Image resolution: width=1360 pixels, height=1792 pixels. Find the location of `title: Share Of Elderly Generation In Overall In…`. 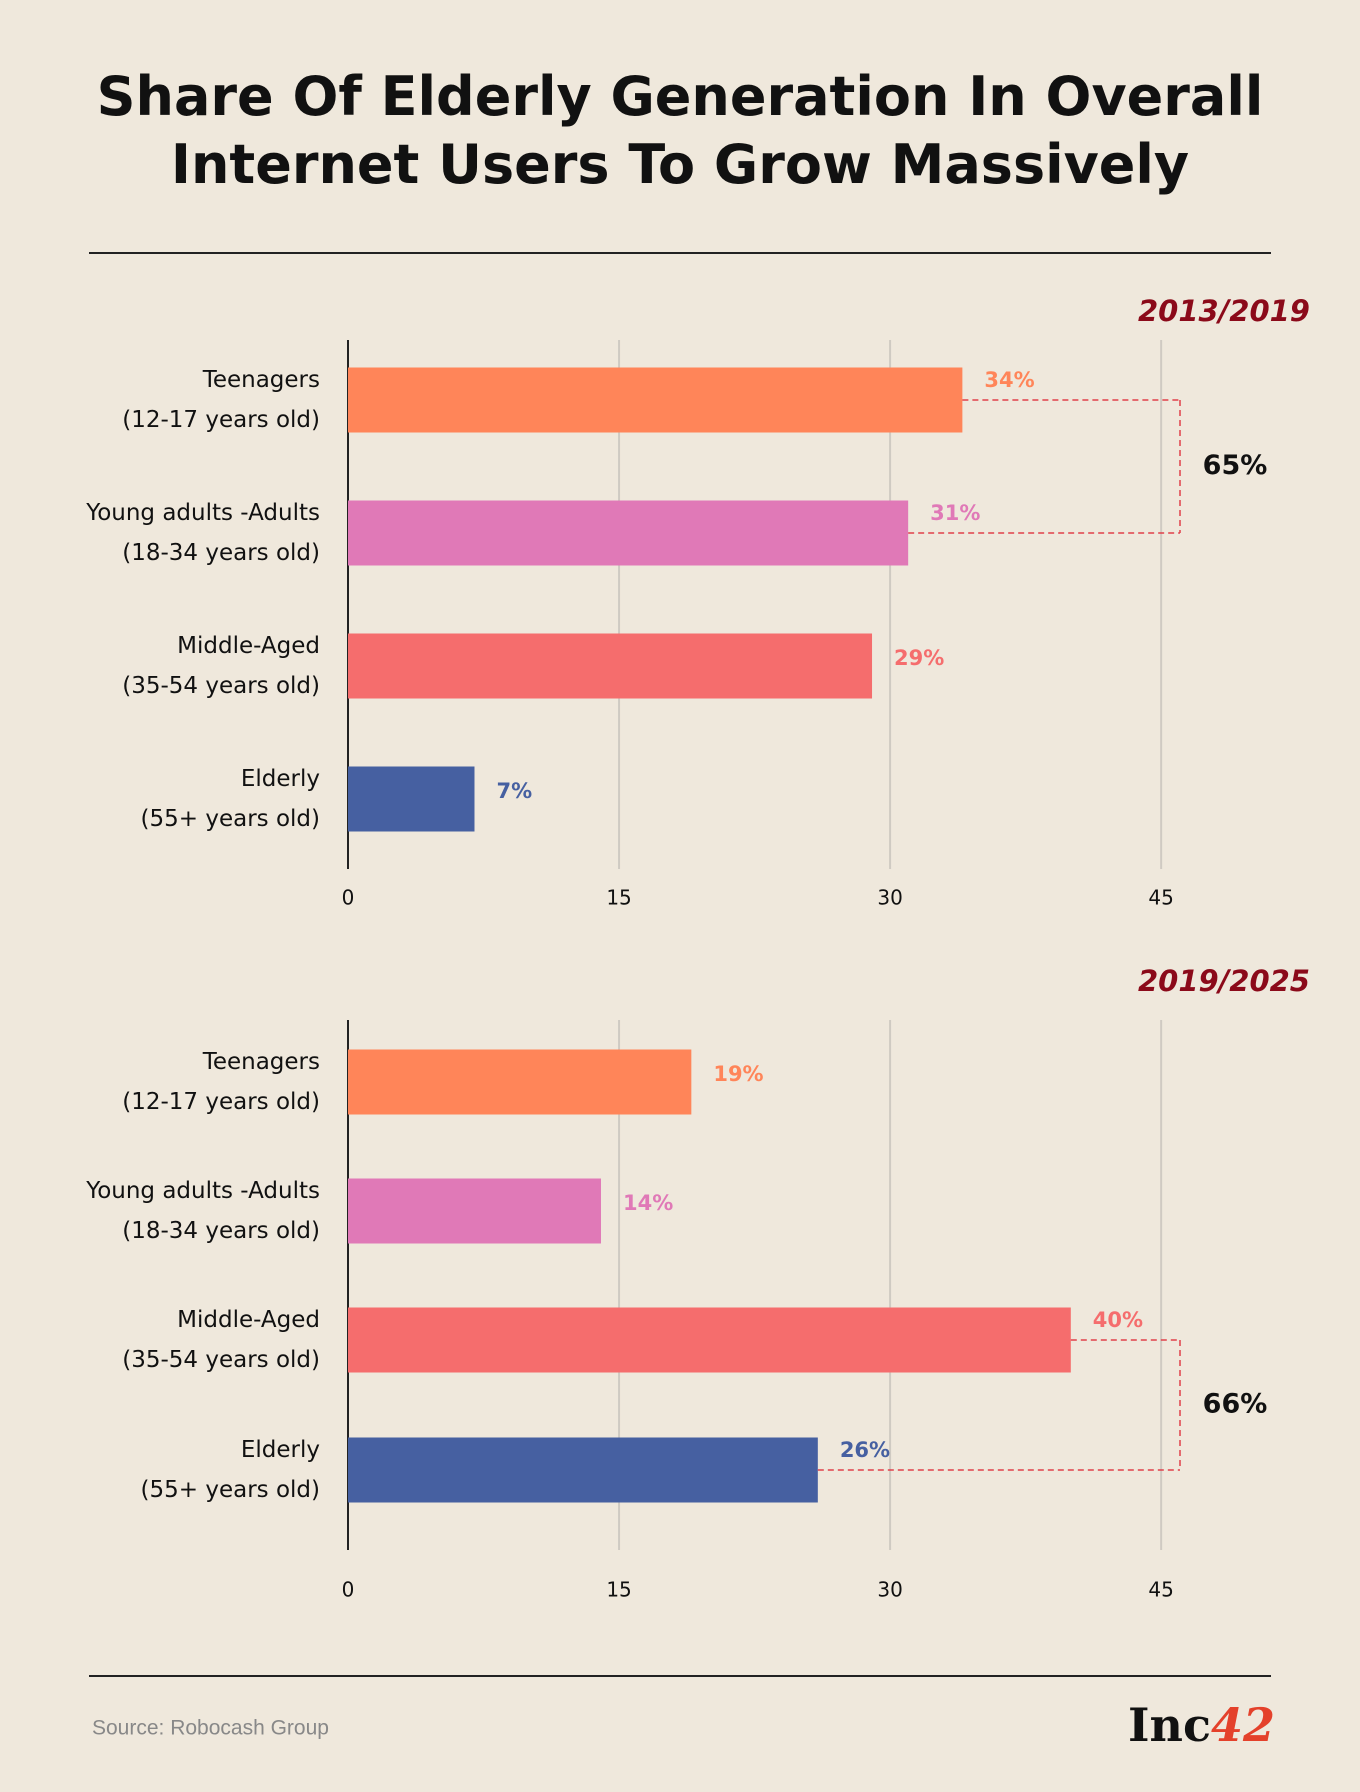

title: Share Of Elderly Generation In Overall In… is located at coordinates (680, 130).